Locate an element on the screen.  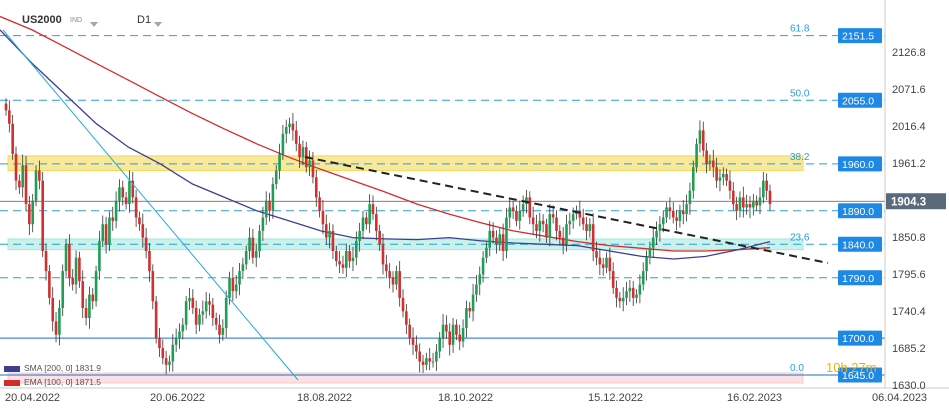
ema-legend: EMA [100, 0] 1871.5 is located at coordinates (52, 382).